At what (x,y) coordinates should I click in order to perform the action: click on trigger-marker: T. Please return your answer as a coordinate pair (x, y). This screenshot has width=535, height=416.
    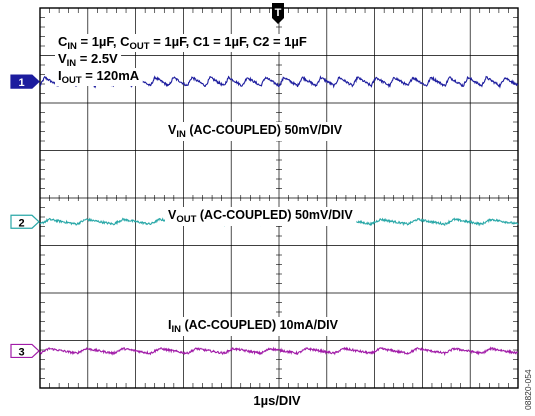
    Looking at the image, I should click on (278, 13).